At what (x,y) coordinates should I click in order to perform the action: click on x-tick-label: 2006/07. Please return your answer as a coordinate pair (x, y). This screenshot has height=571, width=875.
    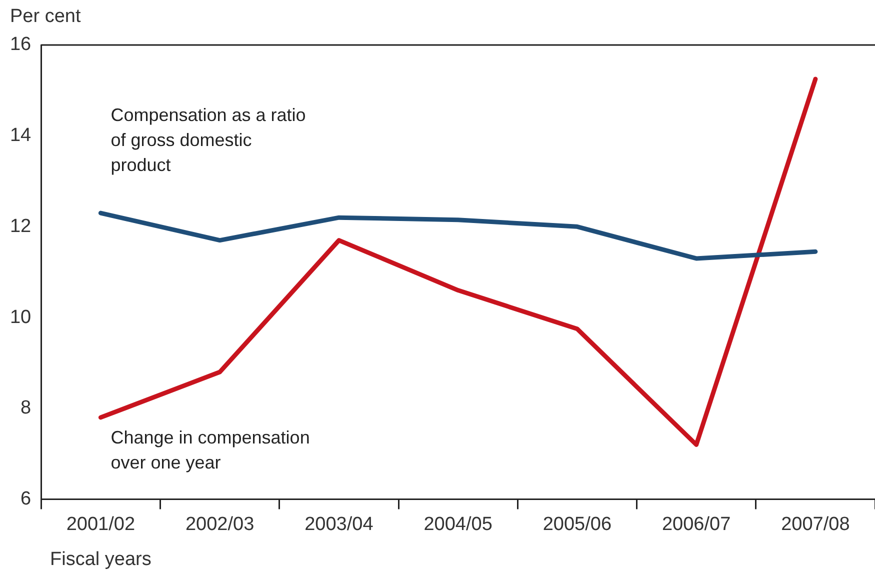
    Looking at the image, I should click on (696, 524).